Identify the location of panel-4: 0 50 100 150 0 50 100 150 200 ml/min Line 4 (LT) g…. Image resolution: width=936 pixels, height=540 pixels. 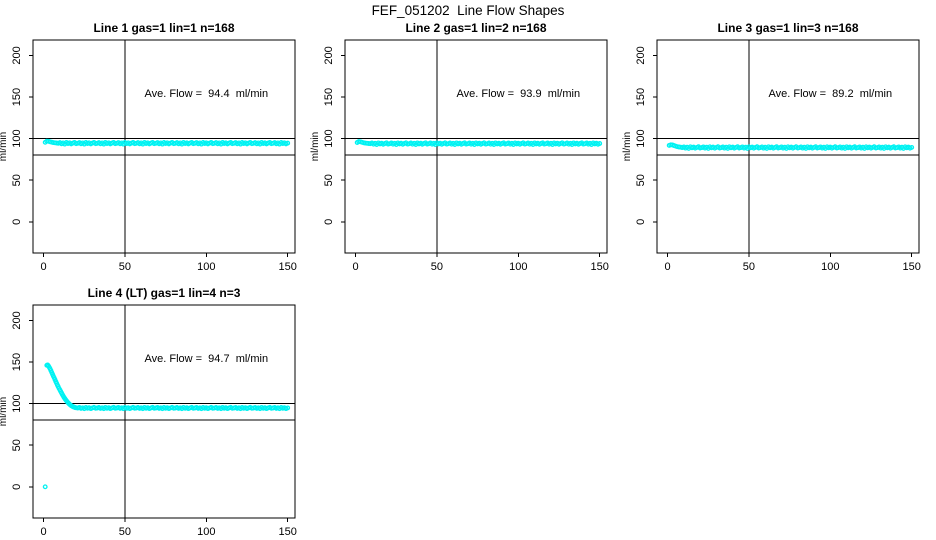
(148, 412).